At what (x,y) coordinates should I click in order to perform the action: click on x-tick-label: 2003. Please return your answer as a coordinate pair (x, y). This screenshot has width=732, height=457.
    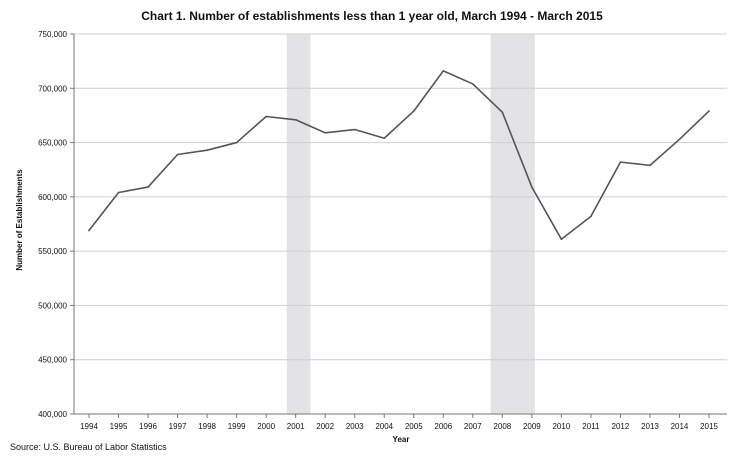
    Looking at the image, I should click on (355, 426).